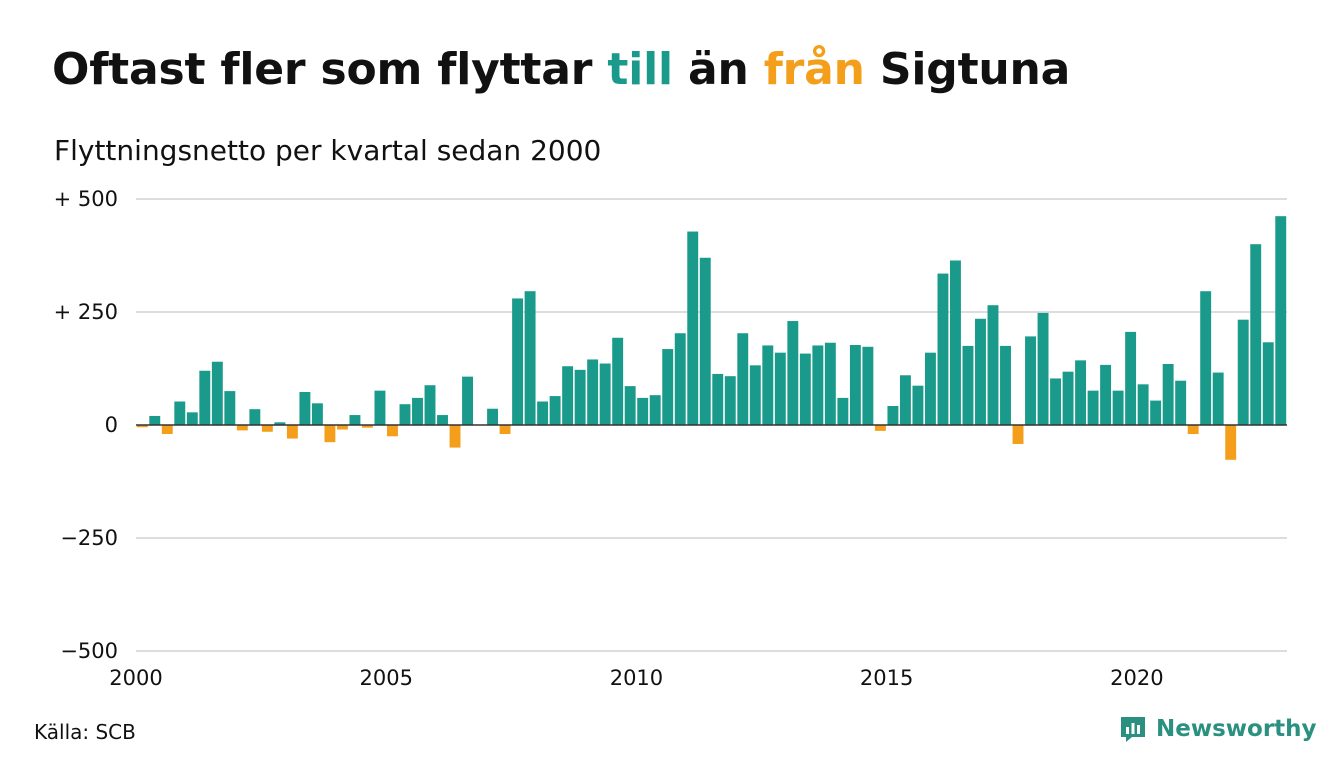 The height and width of the screenshot is (780, 1340). I want to click on x-axis: 2000 2005 2010 2015 2020, so click(698, 670).